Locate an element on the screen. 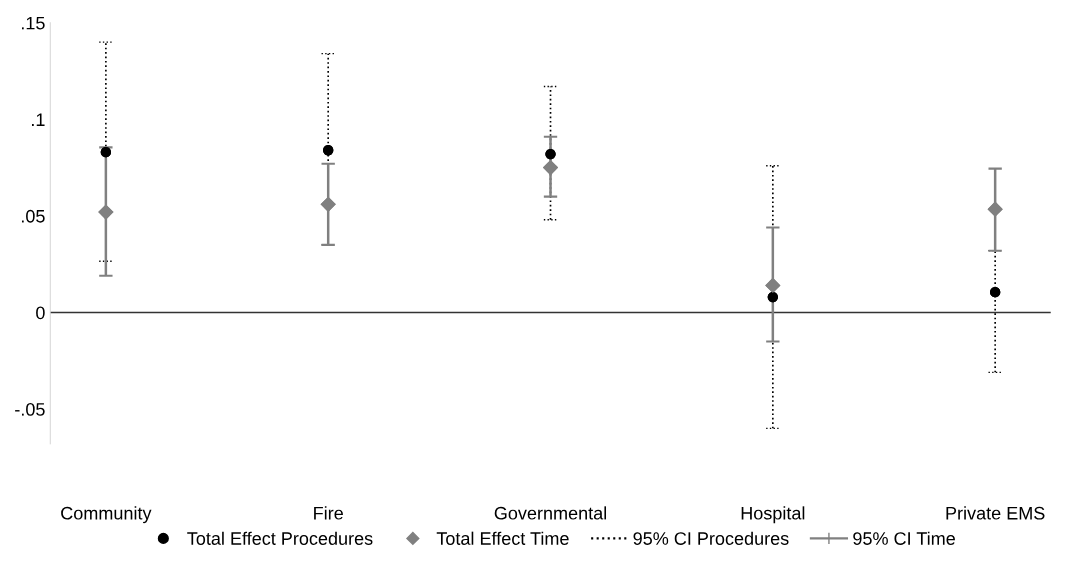  x-tick-label: Hospital is located at coordinates (773, 515).